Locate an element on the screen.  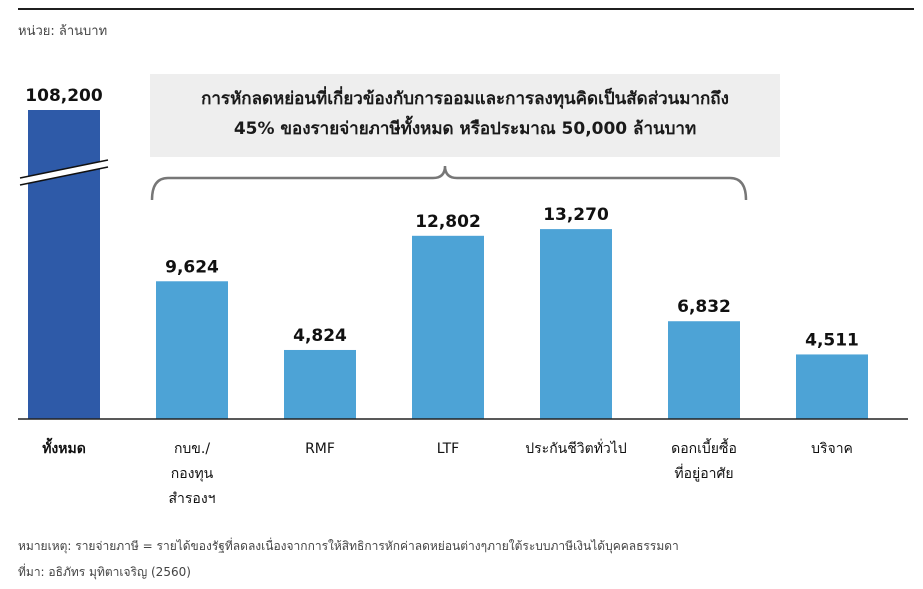
footnote-source: ที่มา: อธิภัทร มุทิตาเจริญ (2560) is located at coordinates (104, 572).